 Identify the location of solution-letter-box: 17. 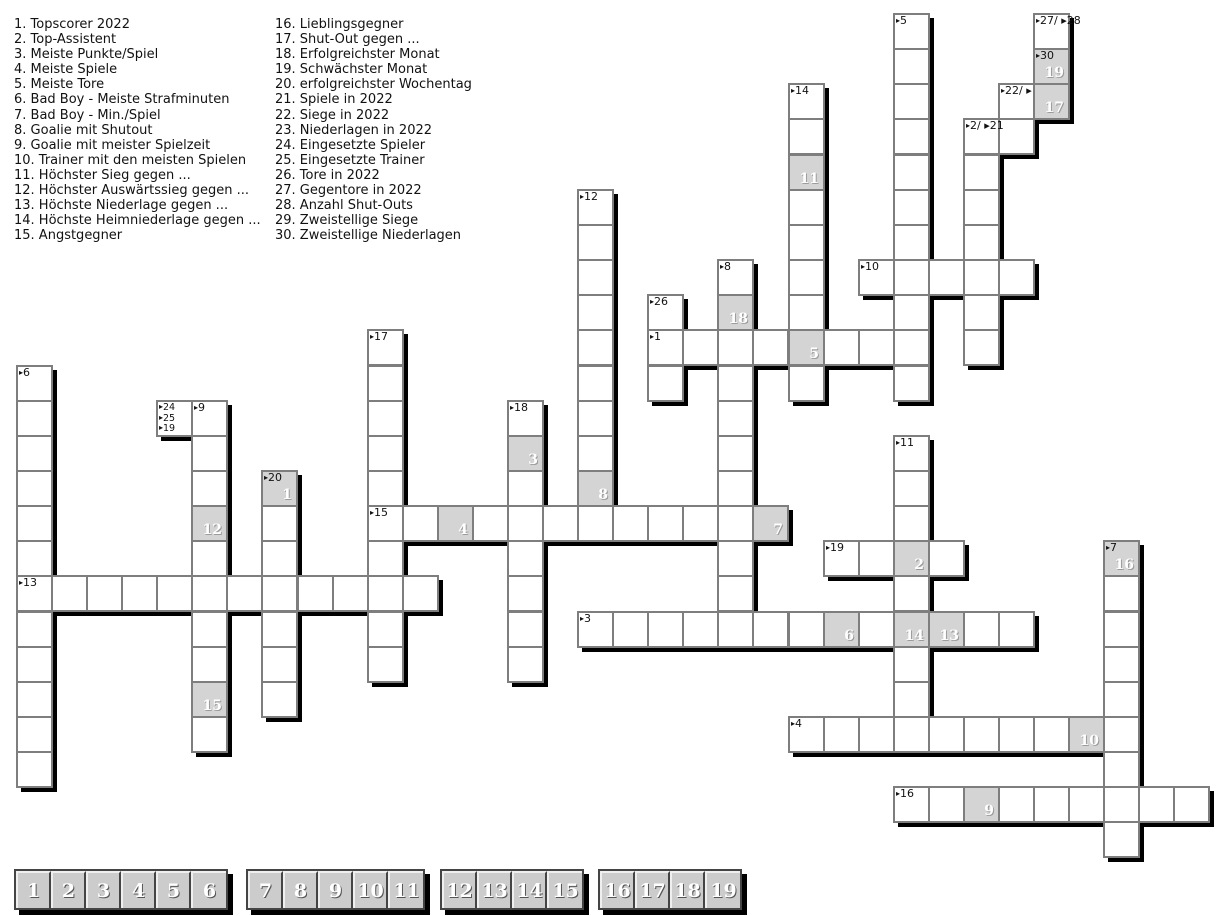
(652, 889).